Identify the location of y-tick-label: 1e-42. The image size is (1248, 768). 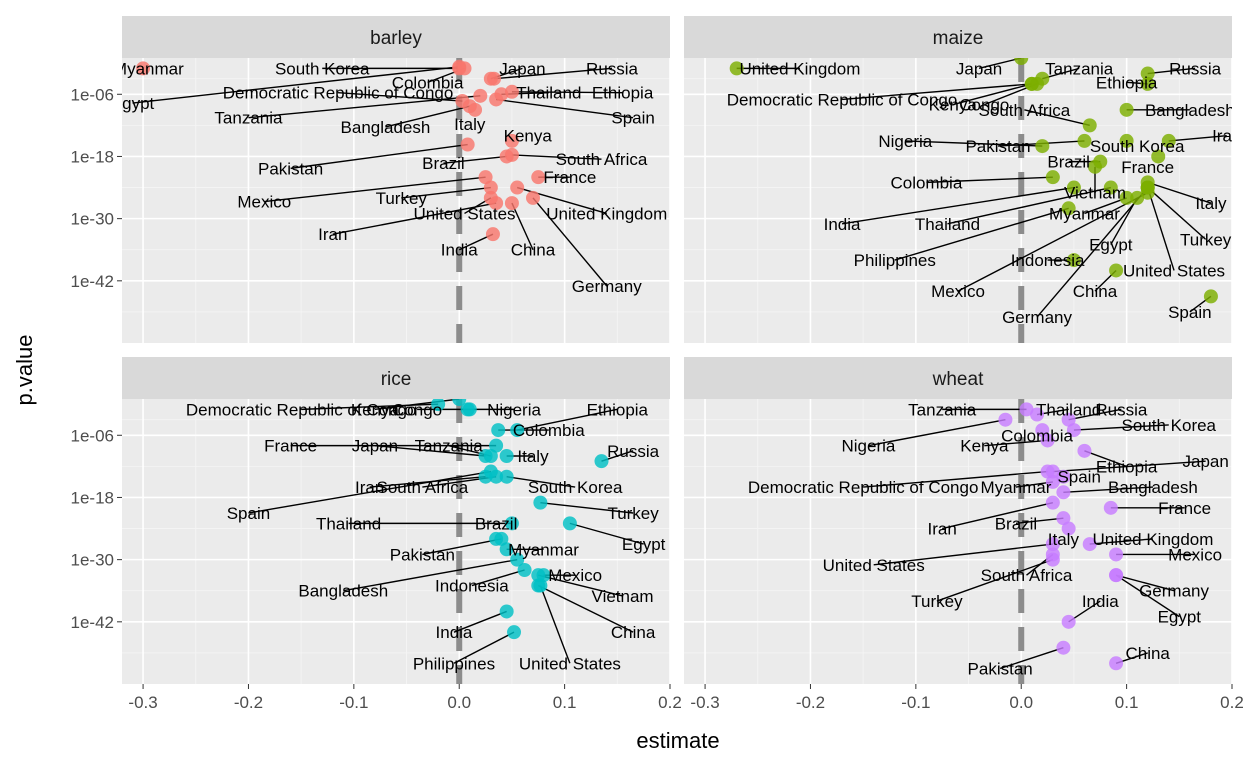
(92, 281).